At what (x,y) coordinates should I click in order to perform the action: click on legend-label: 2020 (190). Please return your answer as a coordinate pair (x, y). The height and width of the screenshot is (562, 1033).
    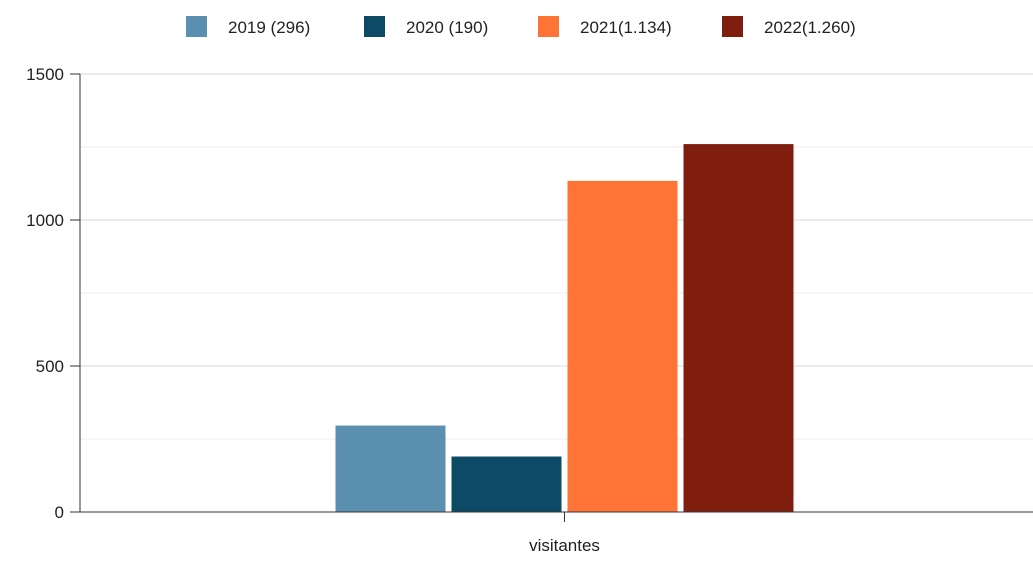
    Looking at the image, I should click on (447, 27).